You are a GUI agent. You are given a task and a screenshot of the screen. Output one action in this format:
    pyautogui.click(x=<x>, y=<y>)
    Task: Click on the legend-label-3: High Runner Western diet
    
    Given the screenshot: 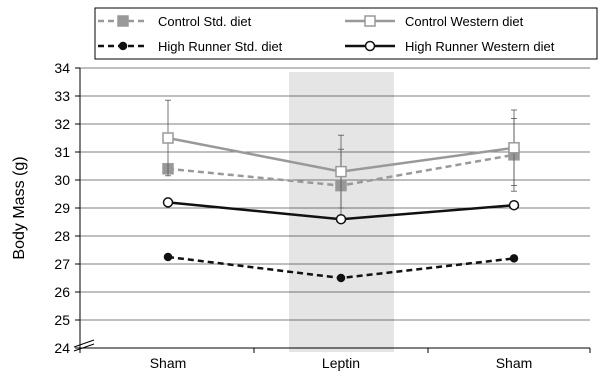 What is the action you would take?
    pyautogui.click(x=480, y=46)
    